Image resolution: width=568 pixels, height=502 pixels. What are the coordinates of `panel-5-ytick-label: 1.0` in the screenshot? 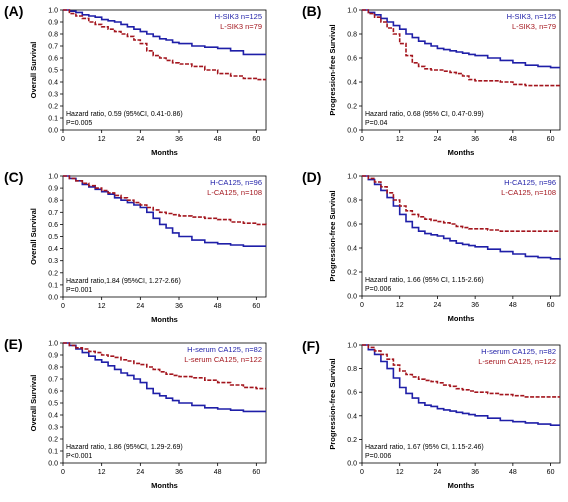 It's located at (53, 344).